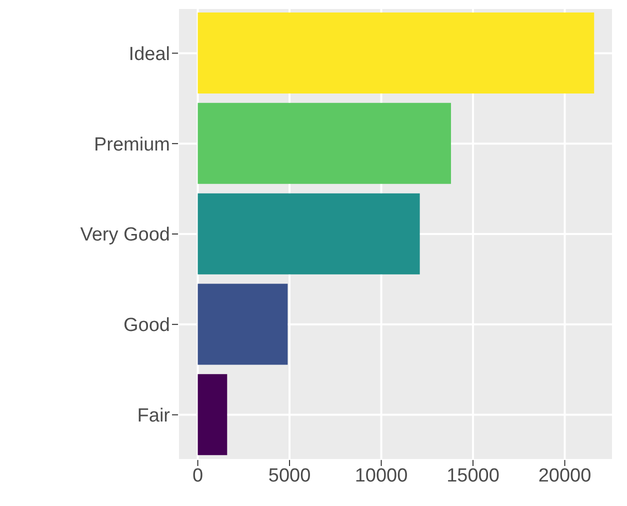 Image resolution: width=627 pixels, height=506 pixels. I want to click on y-tick-label: Premium, so click(132, 145).